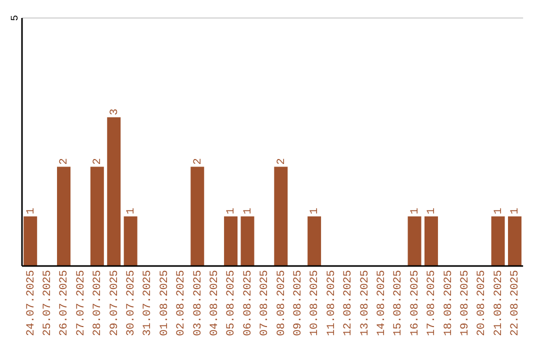  I want to click on x-tick-label: 12.08.2025, so click(348, 303).